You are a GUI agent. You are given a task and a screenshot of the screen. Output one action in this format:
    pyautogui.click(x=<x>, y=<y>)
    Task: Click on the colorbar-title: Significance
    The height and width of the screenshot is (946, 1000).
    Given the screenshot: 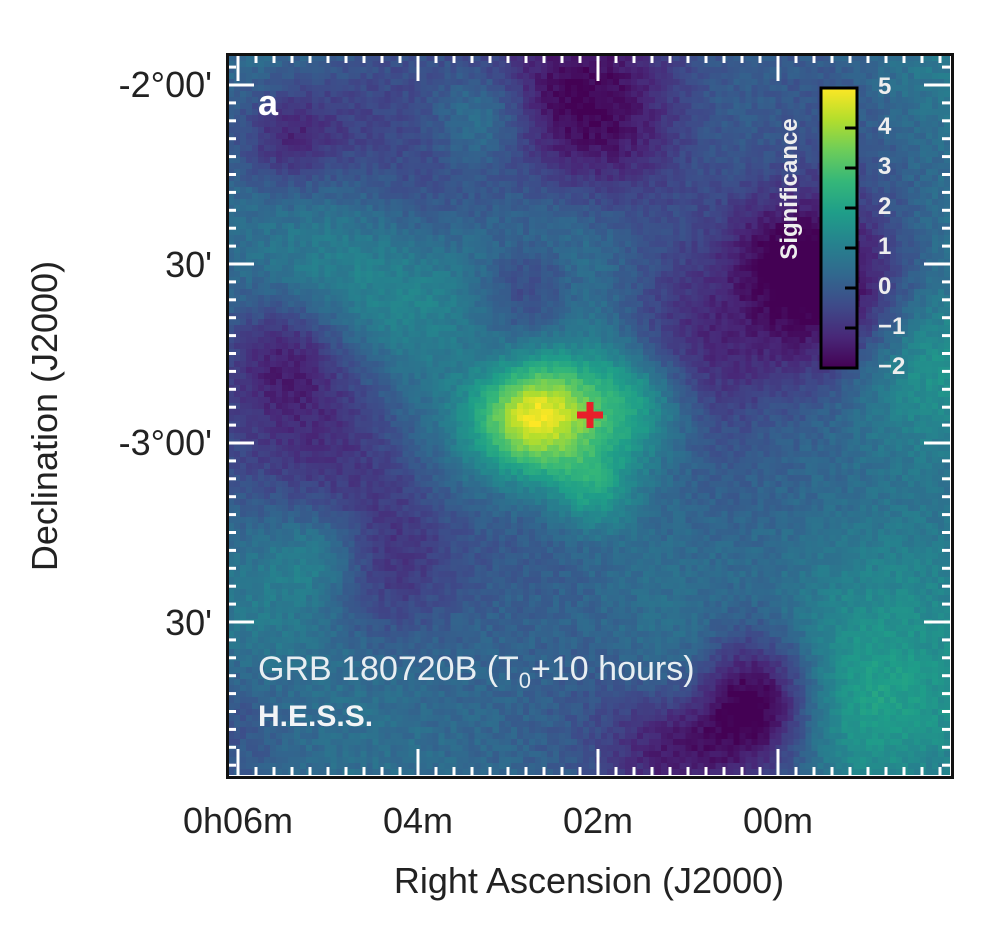 What is the action you would take?
    pyautogui.click(x=789, y=189)
    